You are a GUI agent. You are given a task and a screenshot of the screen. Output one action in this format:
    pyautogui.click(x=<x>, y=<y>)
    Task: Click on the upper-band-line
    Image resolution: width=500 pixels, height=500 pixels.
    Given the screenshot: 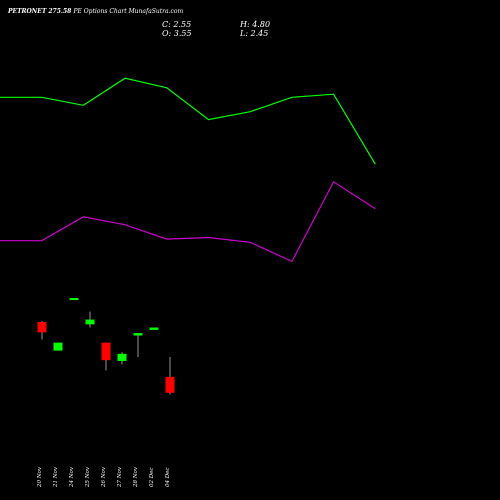 What is the action you would take?
    pyautogui.click(x=188, y=121)
    